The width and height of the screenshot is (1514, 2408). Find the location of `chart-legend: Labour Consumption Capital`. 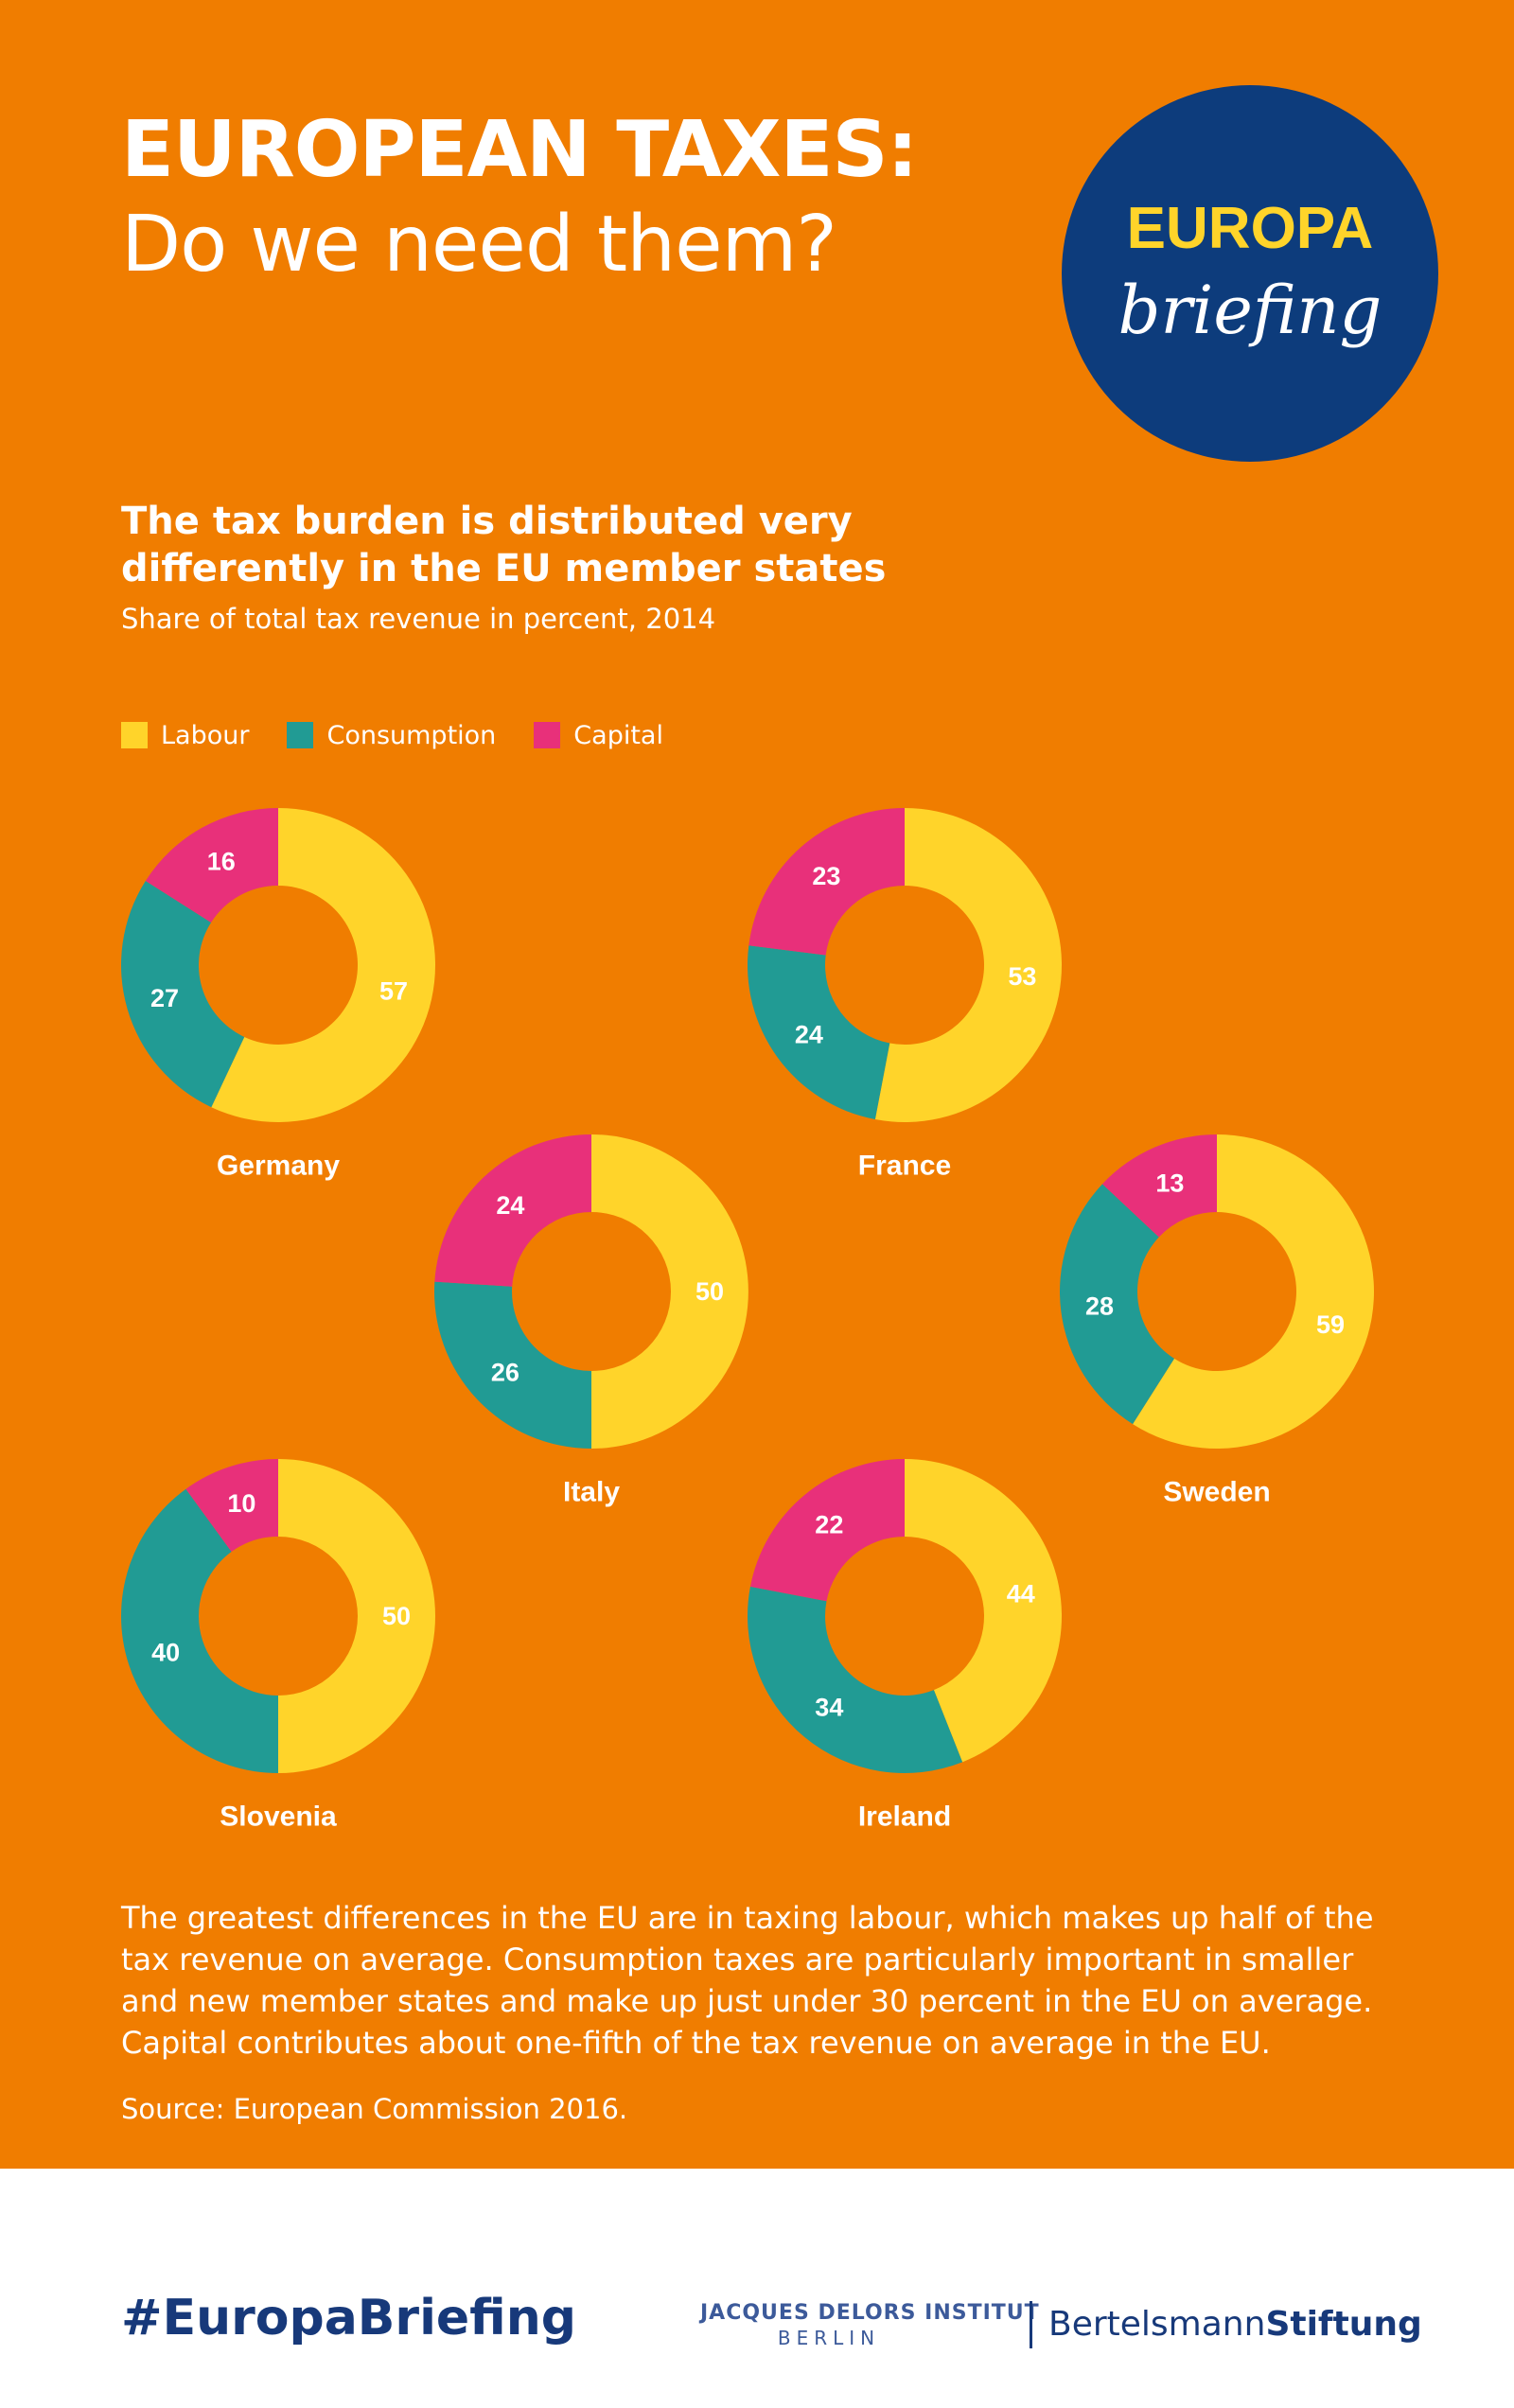

chart-legend: Labour Consumption Capital is located at coordinates (411, 735).